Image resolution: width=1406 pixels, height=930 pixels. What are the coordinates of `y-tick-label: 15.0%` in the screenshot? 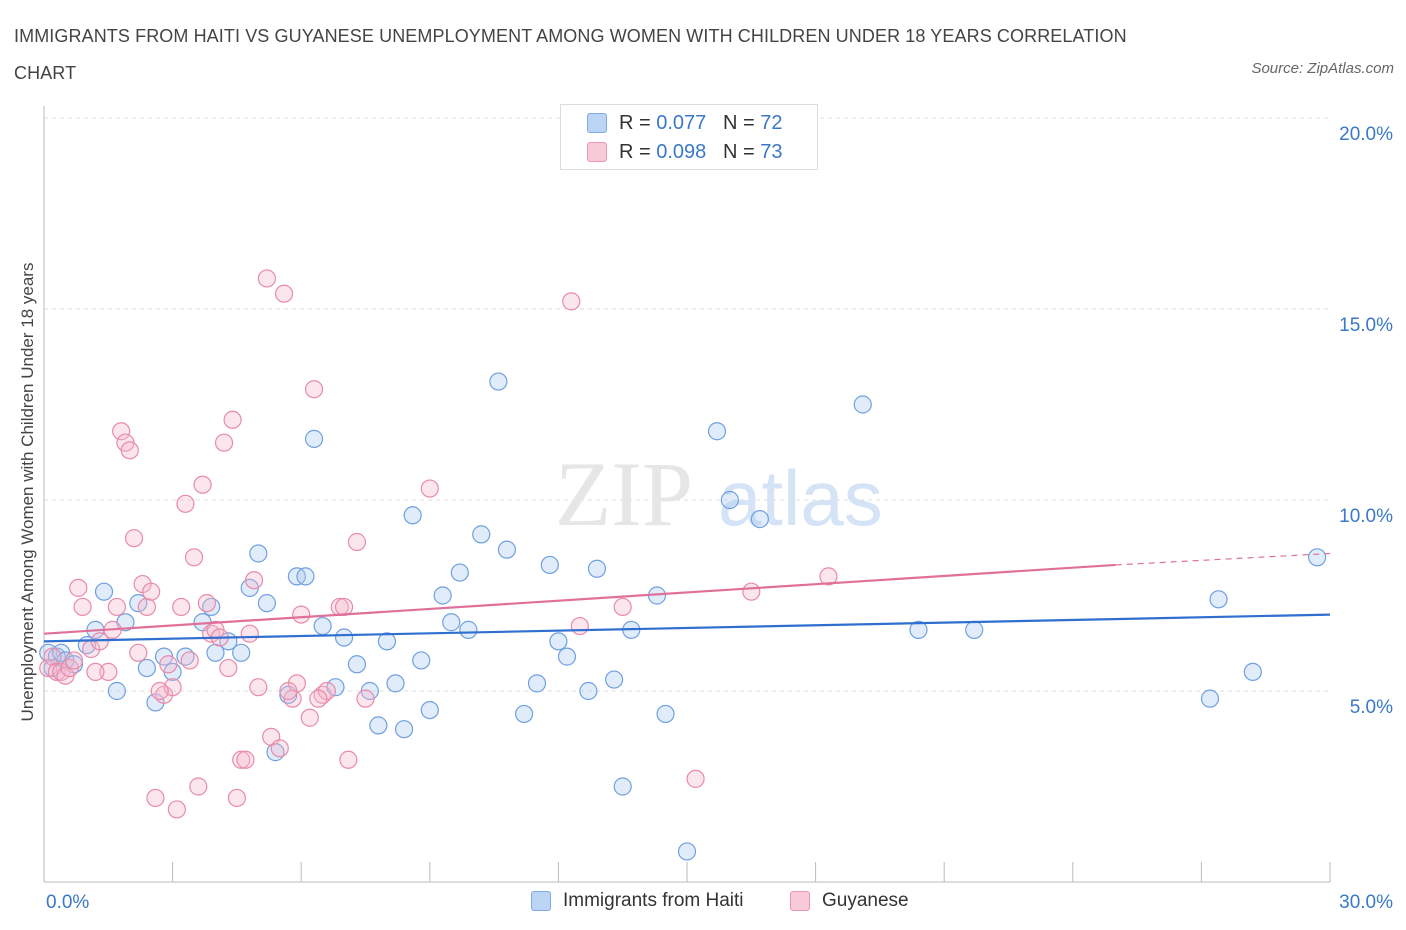 It's located at (1366, 325).